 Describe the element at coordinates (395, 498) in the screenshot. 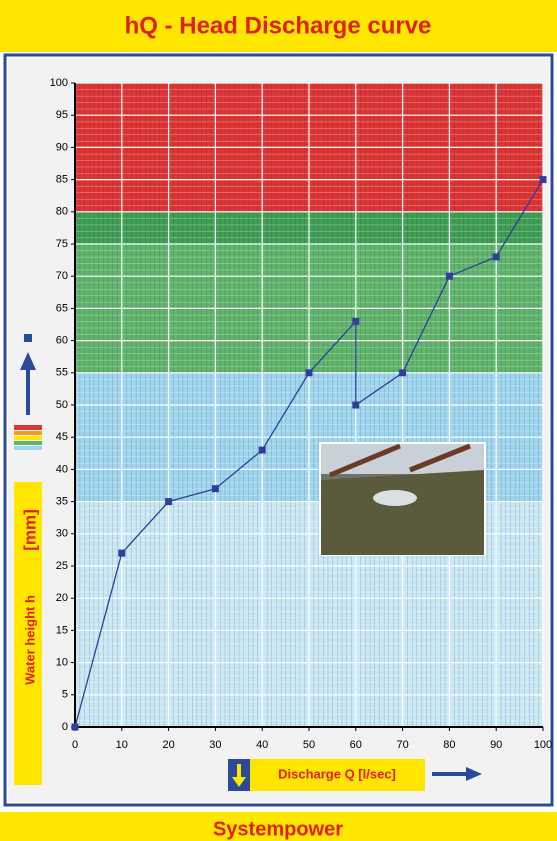

I see `photo-fountain` at that location.